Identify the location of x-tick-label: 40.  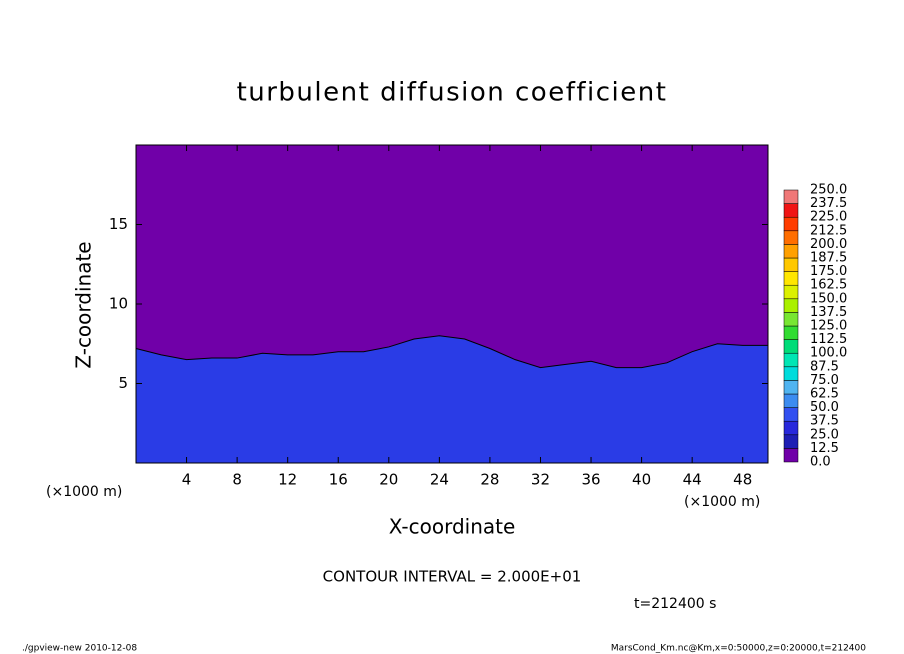
(641, 480).